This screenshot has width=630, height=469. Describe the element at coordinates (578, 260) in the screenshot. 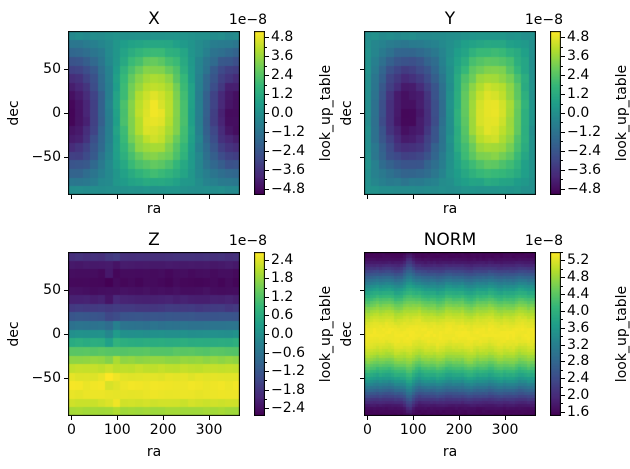

I see `colorbar-tick-label: 5.2` at that location.